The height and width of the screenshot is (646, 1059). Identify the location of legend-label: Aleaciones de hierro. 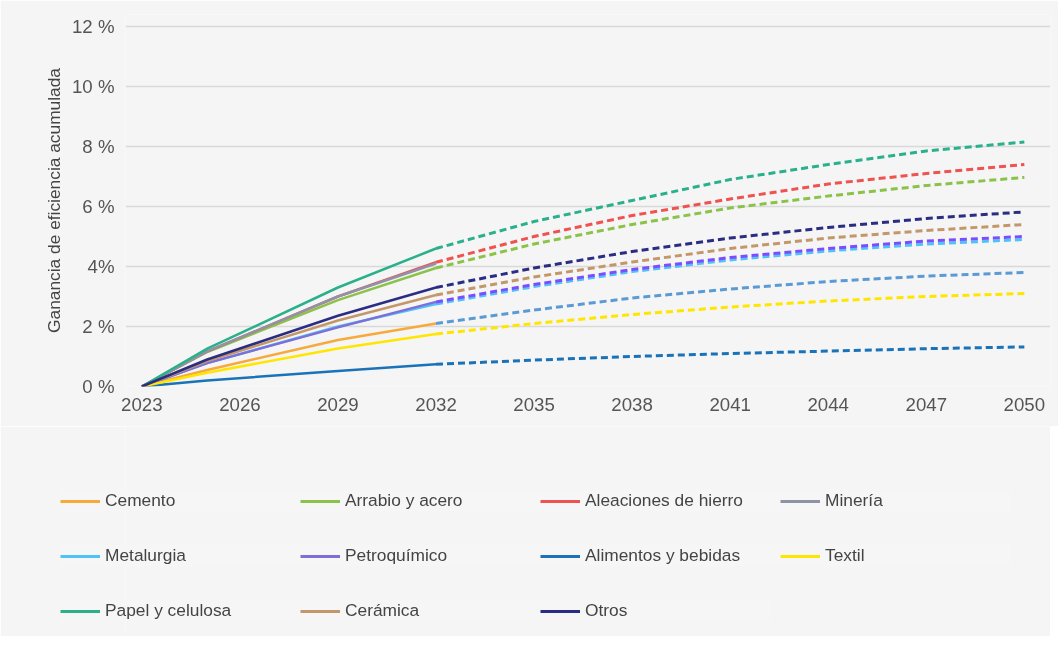
(664, 500).